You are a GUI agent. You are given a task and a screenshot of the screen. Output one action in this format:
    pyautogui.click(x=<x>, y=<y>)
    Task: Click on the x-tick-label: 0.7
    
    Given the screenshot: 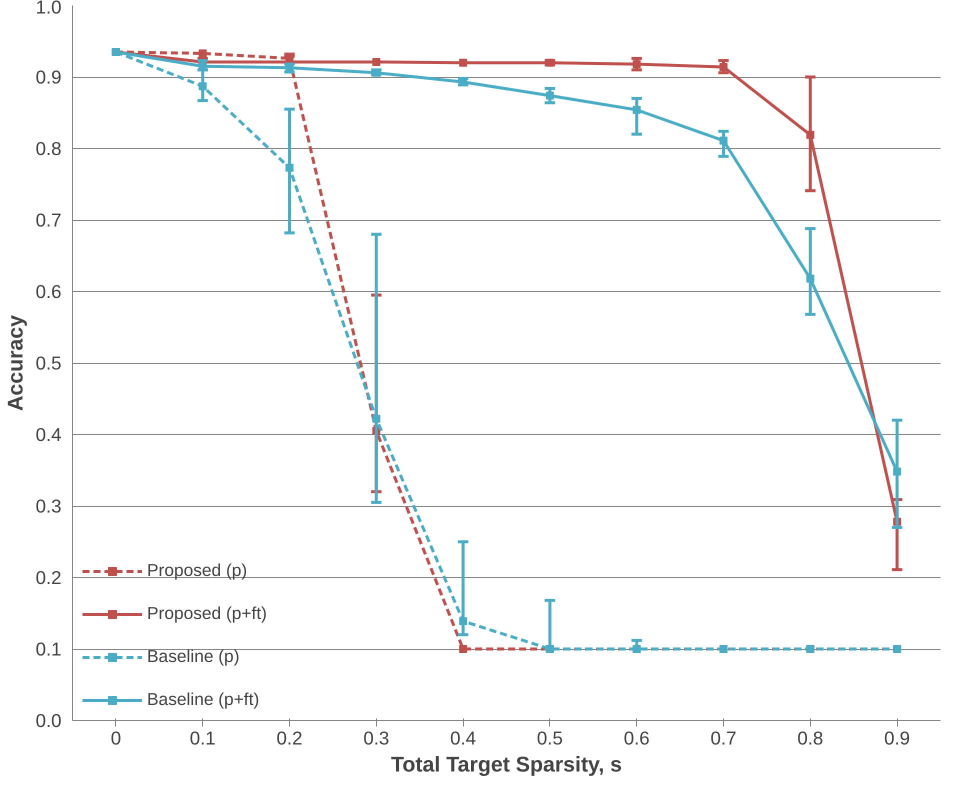 What is the action you would take?
    pyautogui.click(x=723, y=738)
    